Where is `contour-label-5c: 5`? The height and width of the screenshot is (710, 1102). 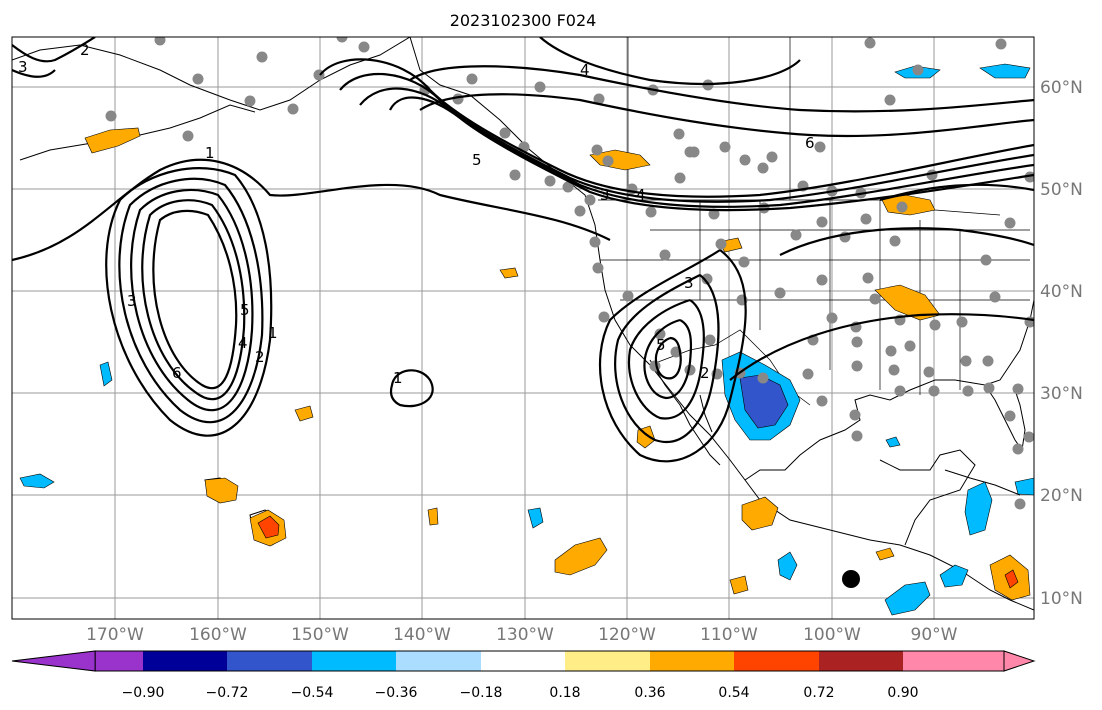 contour-label-5c: 5 is located at coordinates (661, 345).